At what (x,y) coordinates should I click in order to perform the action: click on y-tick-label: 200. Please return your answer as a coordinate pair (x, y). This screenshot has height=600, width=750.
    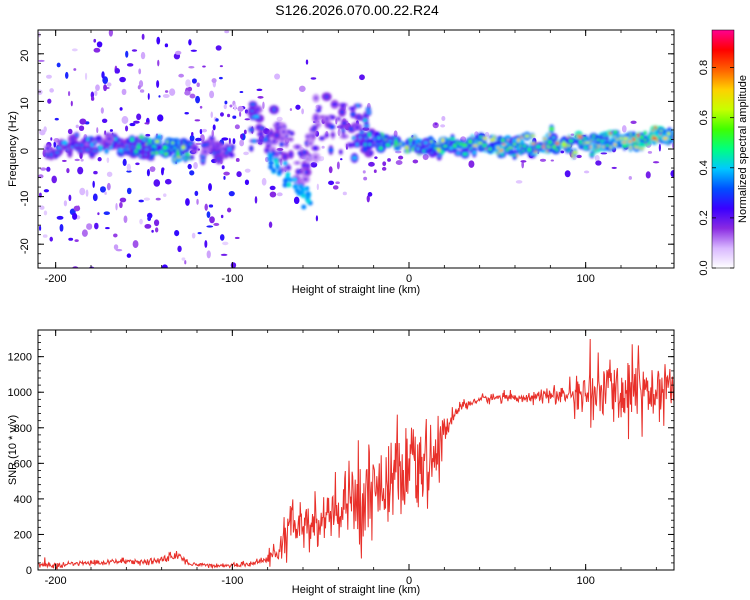
    Looking at the image, I should click on (23, 535).